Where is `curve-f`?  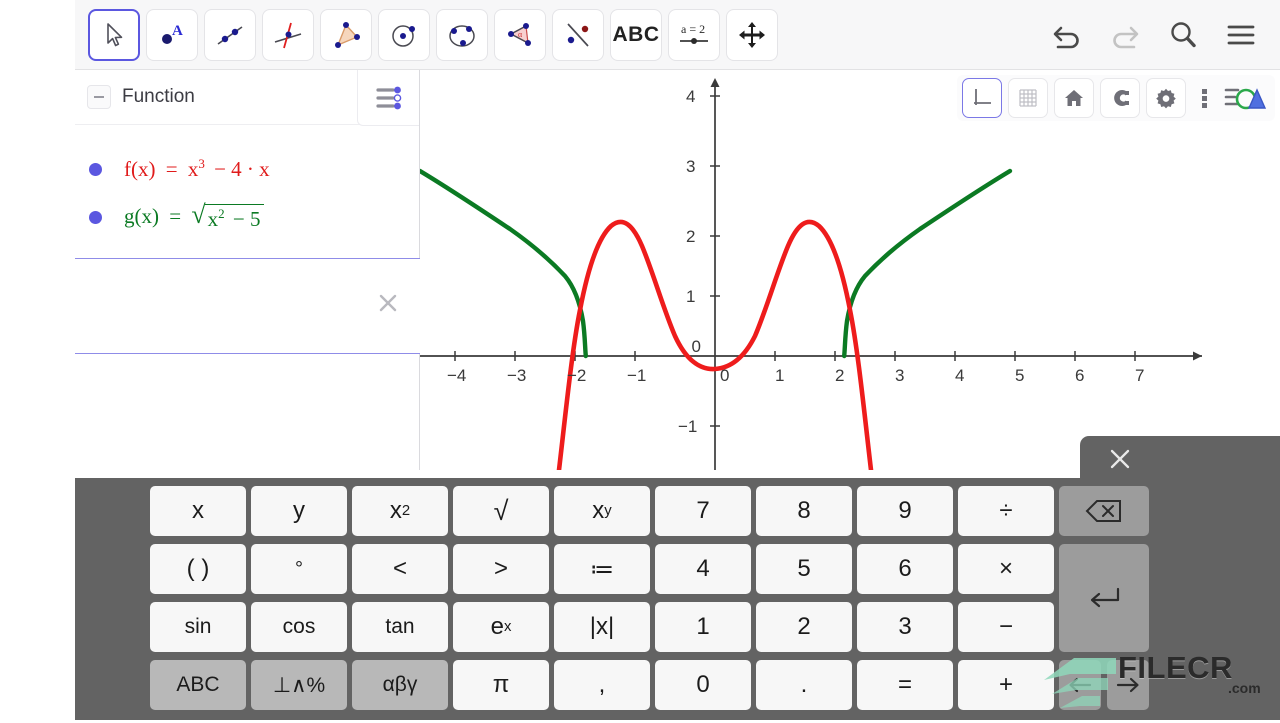
curve-f is located at coordinates (715, 344).